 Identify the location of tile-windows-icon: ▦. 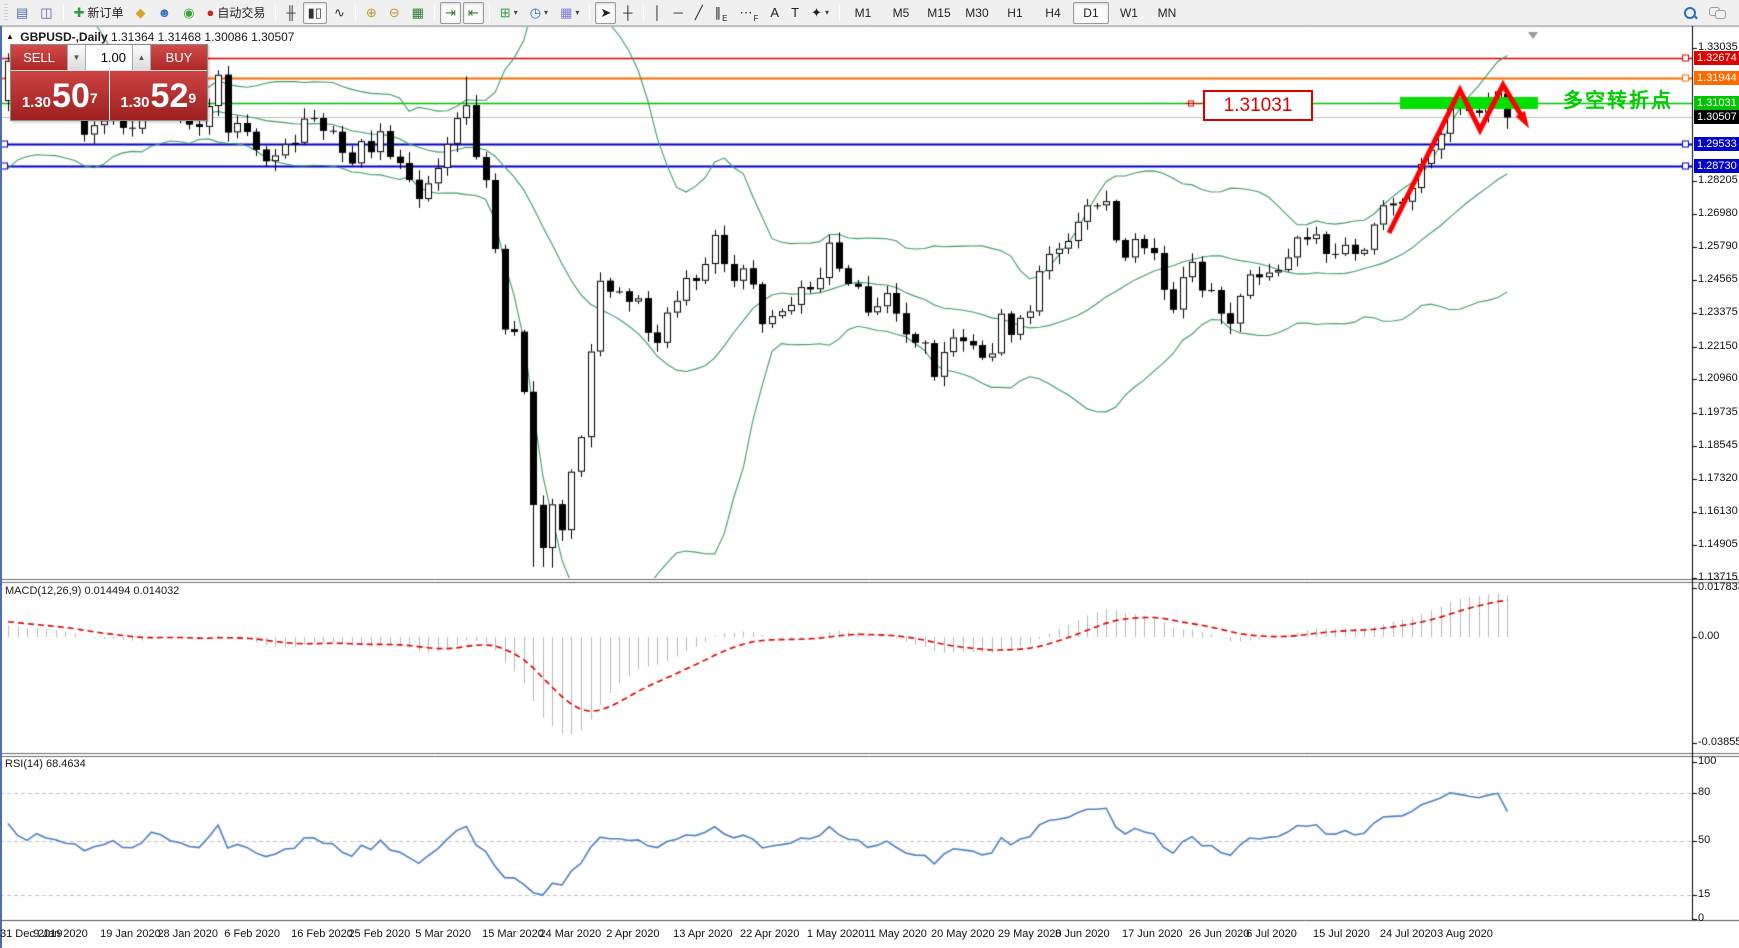
(417, 12).